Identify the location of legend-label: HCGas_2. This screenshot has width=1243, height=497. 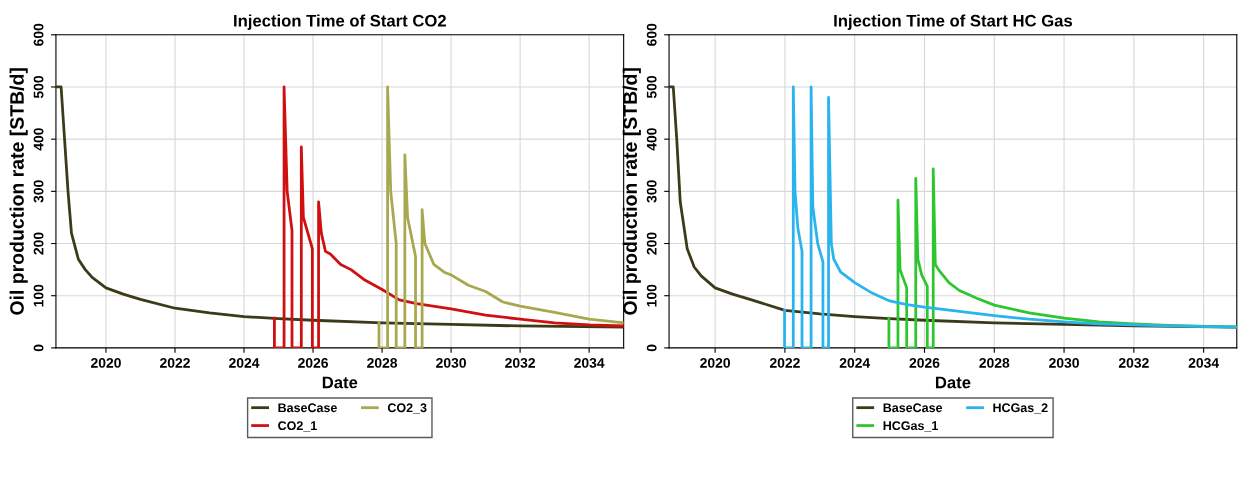
(1020, 408).